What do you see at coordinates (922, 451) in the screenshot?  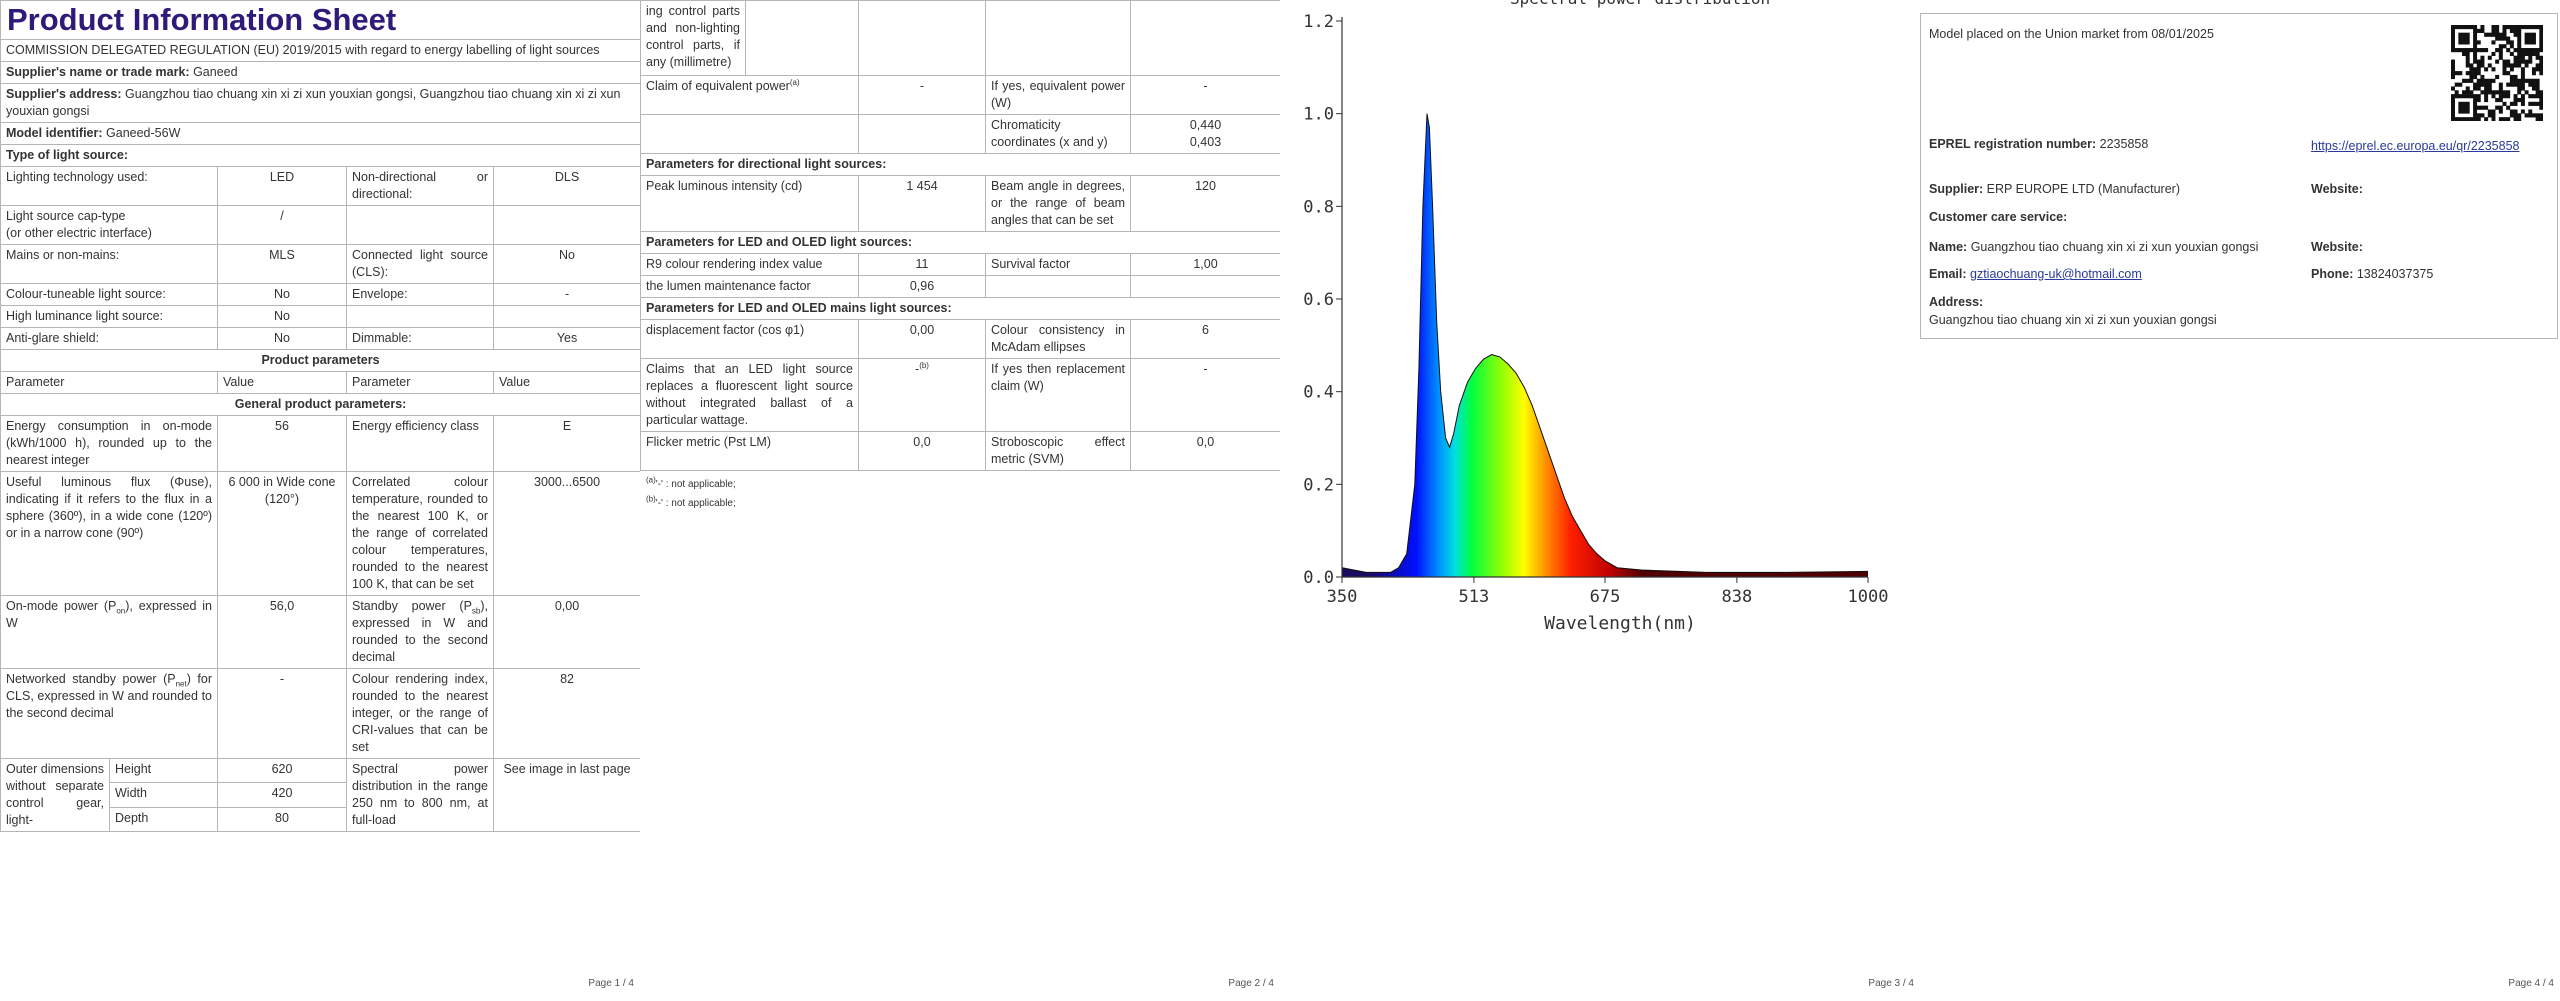 I see `table-cell: 0,0` at bounding box center [922, 451].